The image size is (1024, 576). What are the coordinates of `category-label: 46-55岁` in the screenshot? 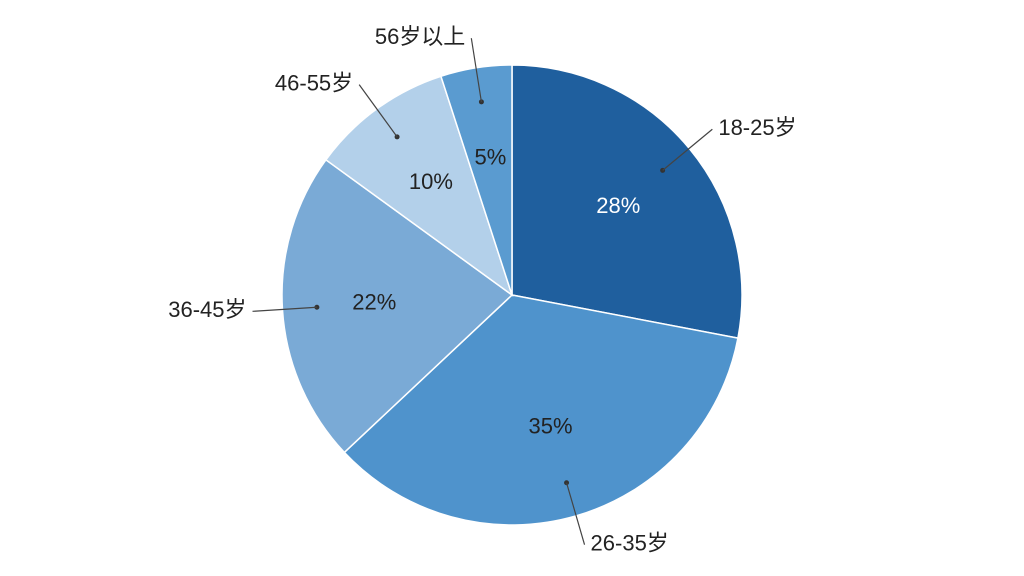 It's located at (314, 82).